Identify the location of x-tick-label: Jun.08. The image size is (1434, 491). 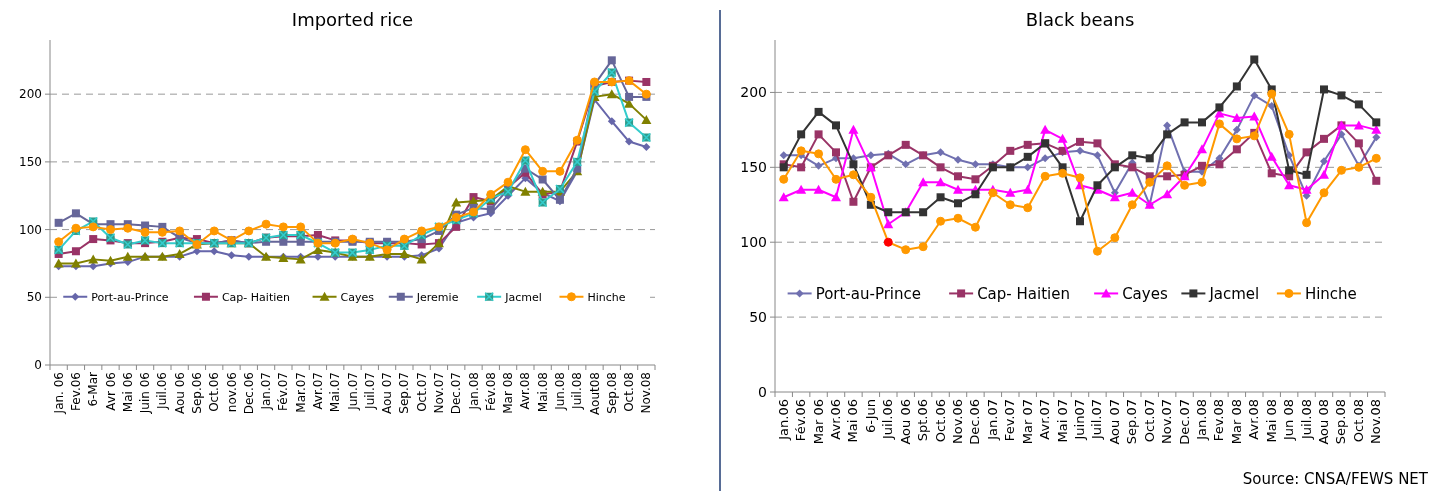
(559, 391).